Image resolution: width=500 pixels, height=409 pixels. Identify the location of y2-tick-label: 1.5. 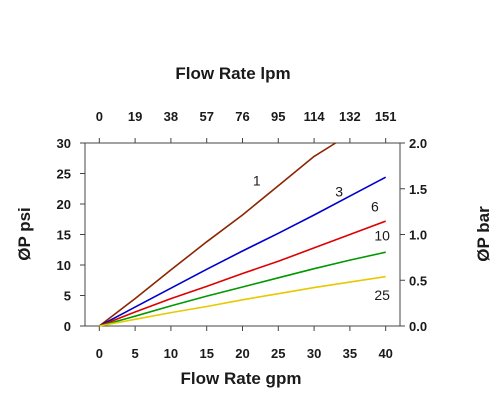
(418, 189).